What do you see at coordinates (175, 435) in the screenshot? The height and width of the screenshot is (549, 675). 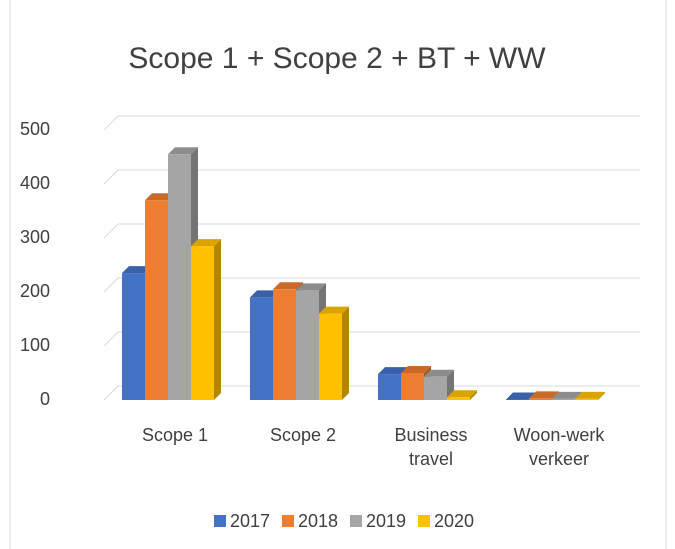 I see `x-tick-label: Scope 1` at bounding box center [175, 435].